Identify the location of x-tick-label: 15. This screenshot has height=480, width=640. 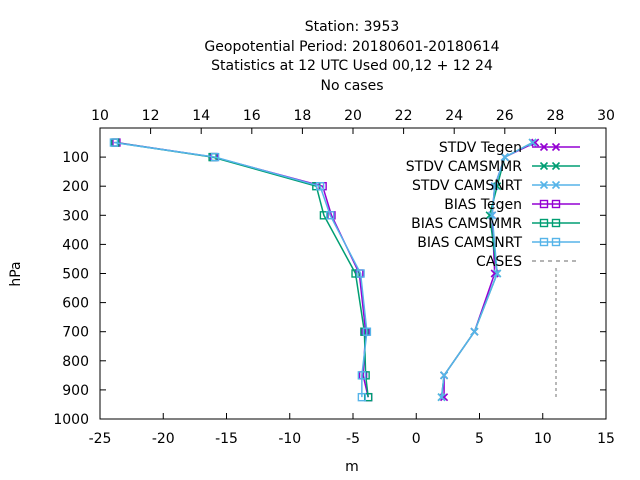
(606, 439).